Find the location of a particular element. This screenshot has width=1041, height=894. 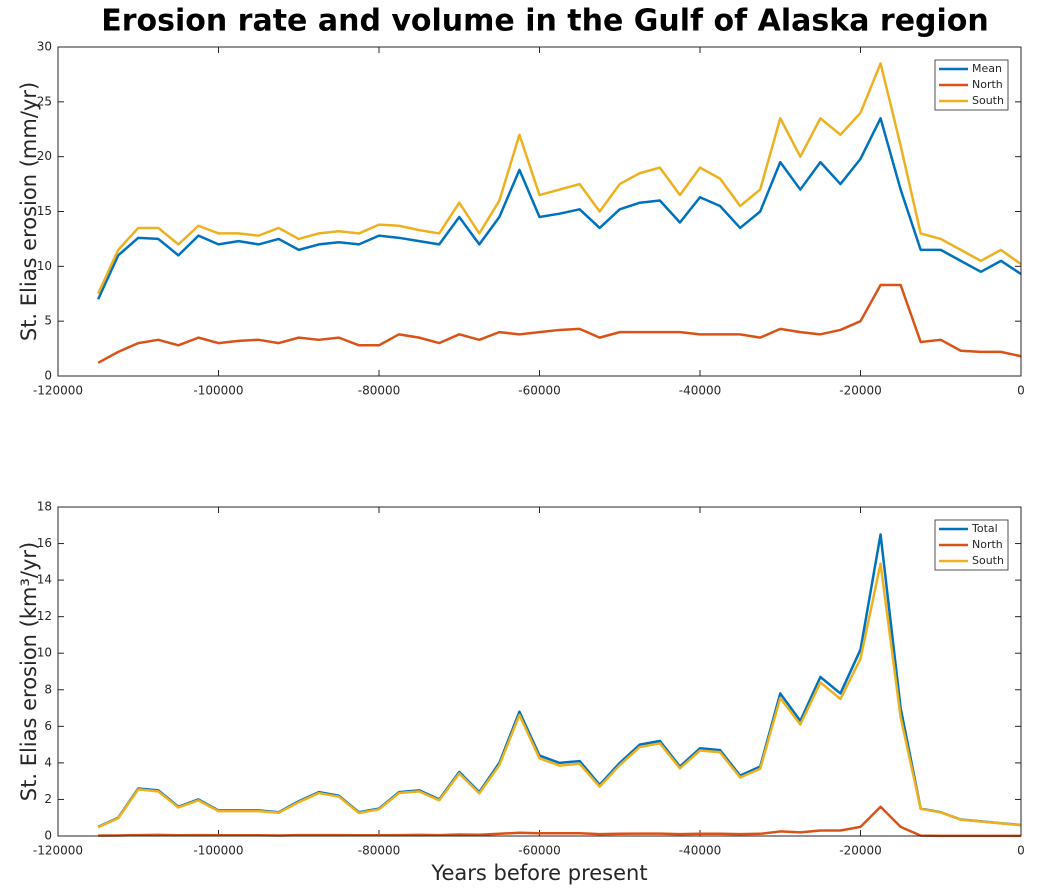

y-tick-label: 6 is located at coordinates (48, 726).